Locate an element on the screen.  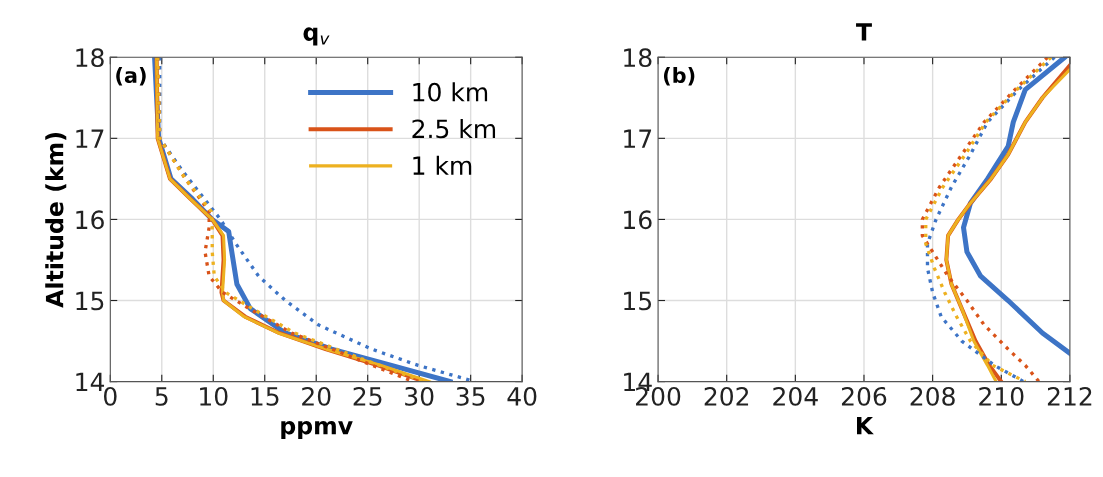
legend-label: 2.5 km is located at coordinates (454, 128).